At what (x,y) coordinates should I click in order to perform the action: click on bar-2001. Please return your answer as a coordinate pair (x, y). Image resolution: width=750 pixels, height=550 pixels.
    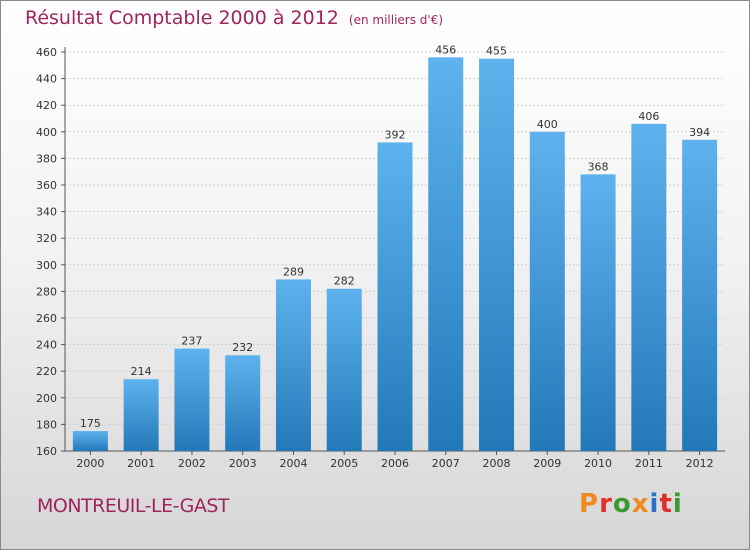
    Looking at the image, I should click on (141, 415).